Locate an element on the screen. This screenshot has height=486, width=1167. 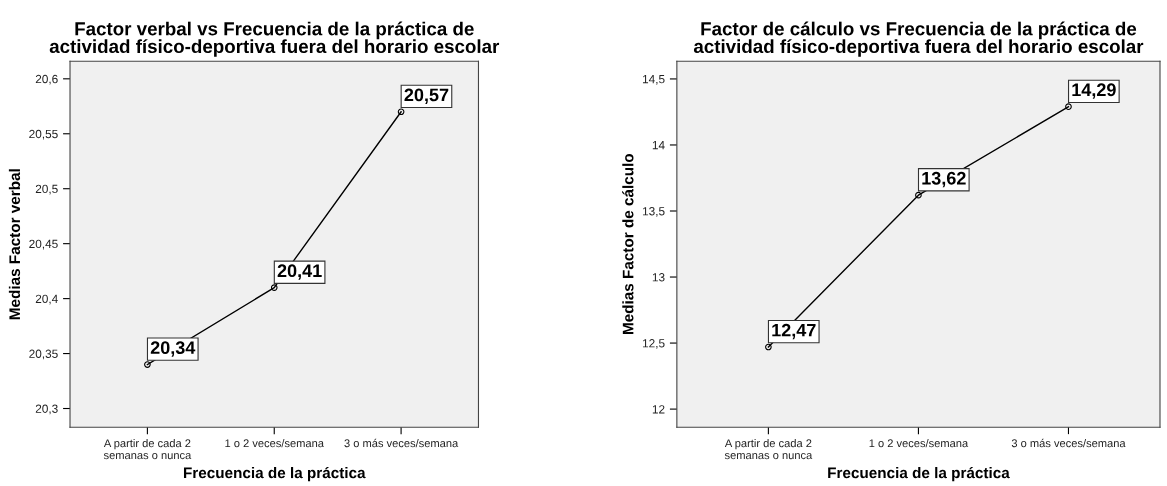
data-label: 20,34 is located at coordinates (173, 349).